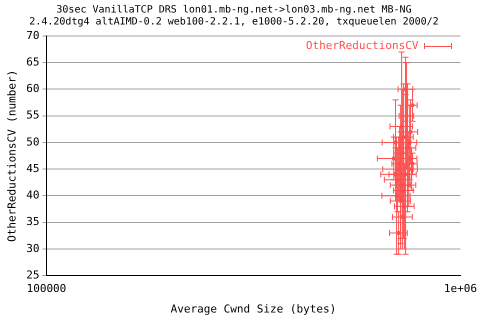 The width and height of the screenshot is (480, 320). Describe the element at coordinates (11, 156) in the screenshot. I see `y-axis-title: OtherReductionsCV (number)` at that location.